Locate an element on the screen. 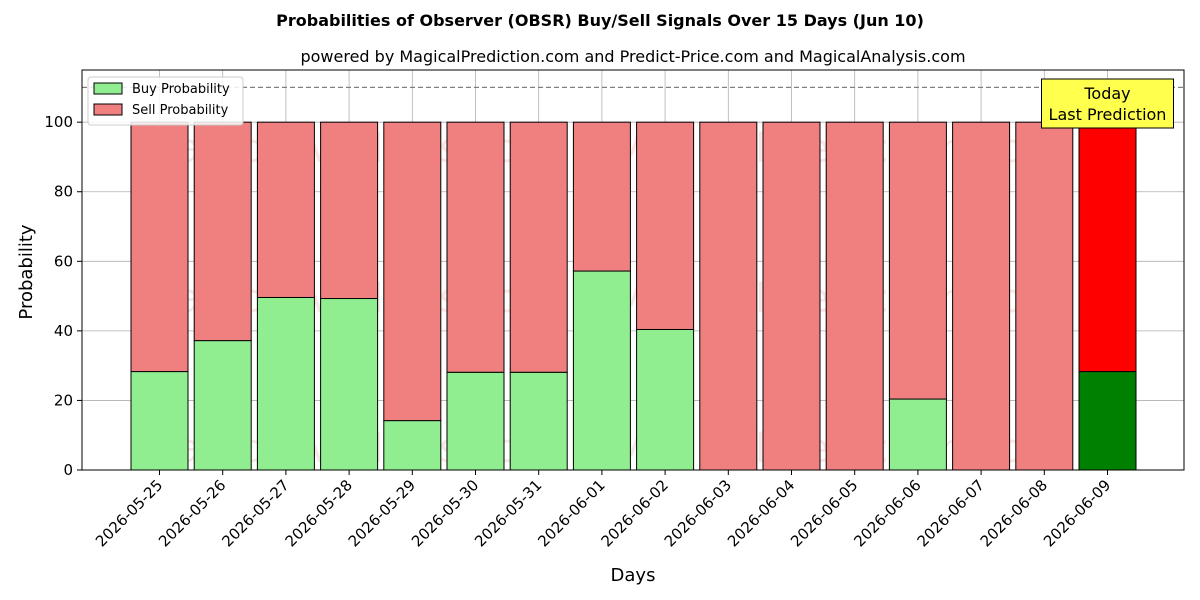 This screenshot has width=1200, height=600. legend: Buy Probability Sell Probability is located at coordinates (165, 101).